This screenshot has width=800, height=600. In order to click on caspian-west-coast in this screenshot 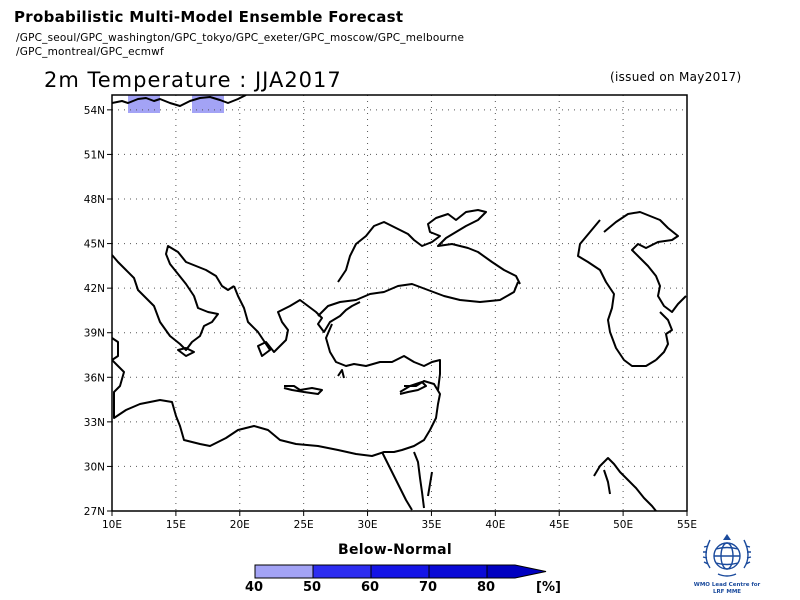, I will do `click(617, 293)`.